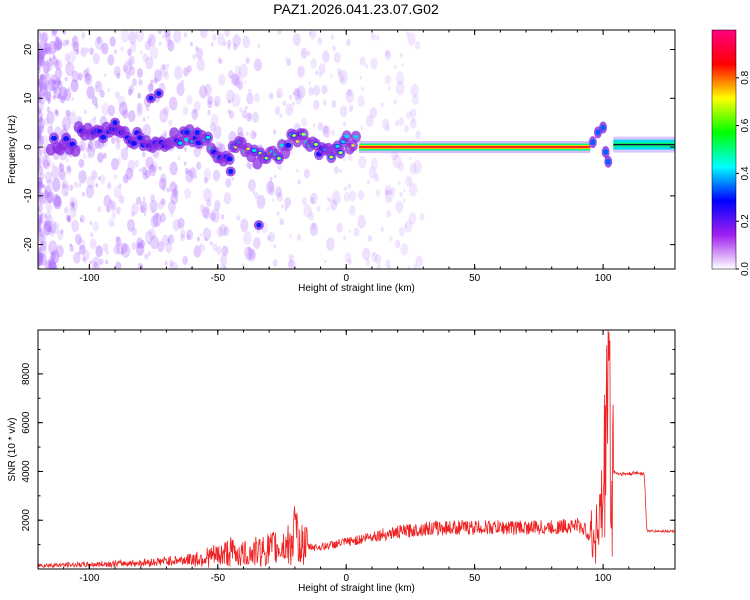 The image size is (750, 600). What do you see at coordinates (745, 125) in the screenshot?
I see `colorbar-tick-label: 0.6` at bounding box center [745, 125].